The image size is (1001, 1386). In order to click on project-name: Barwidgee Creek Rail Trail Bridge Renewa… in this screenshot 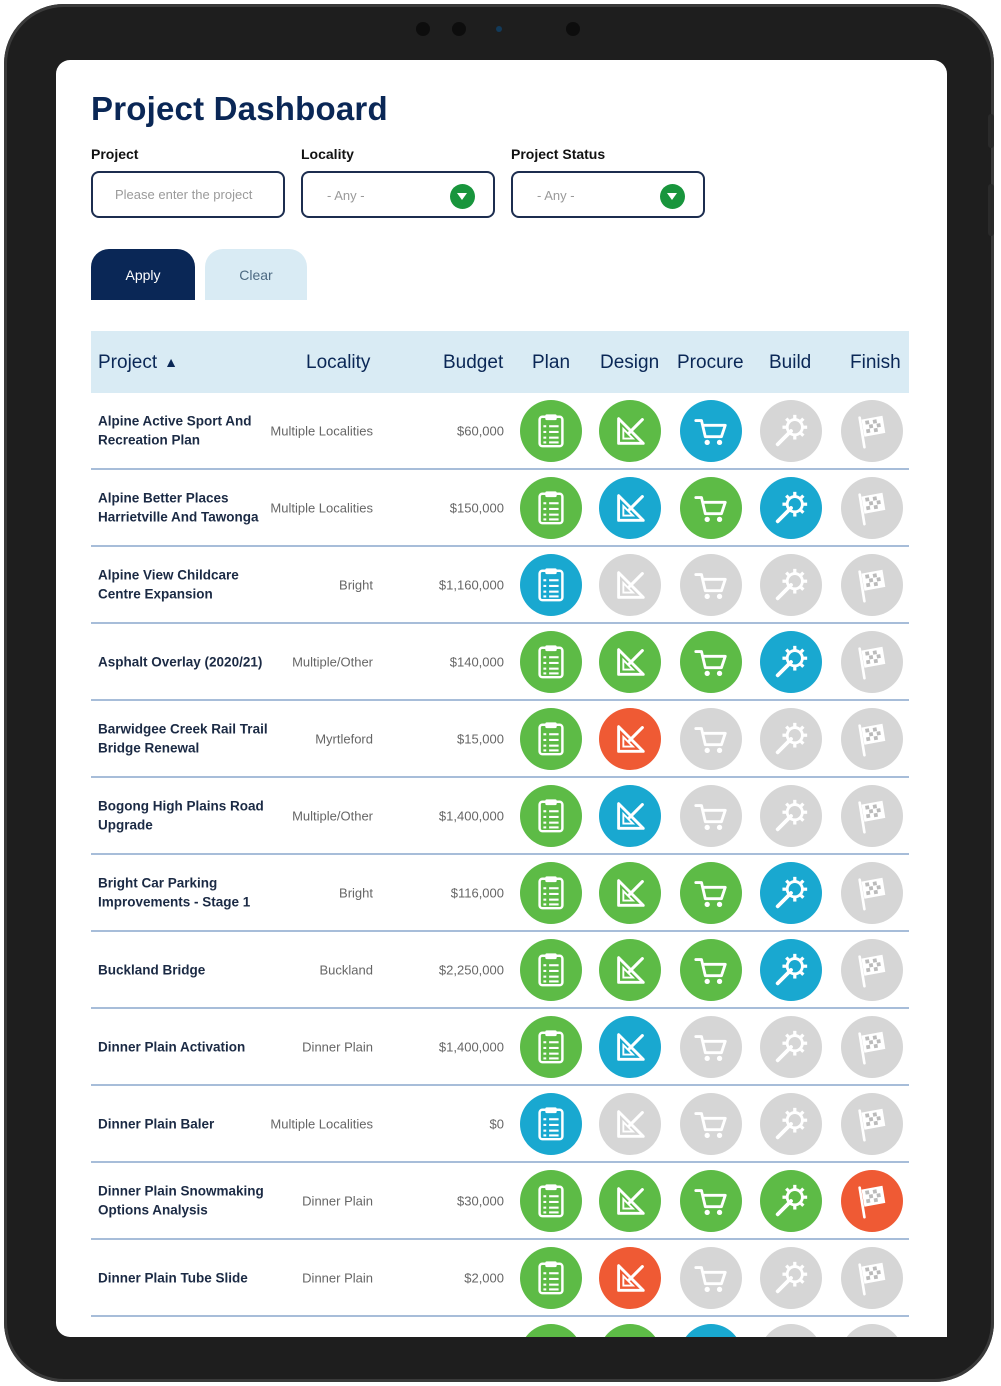, I will do `click(183, 738)`.